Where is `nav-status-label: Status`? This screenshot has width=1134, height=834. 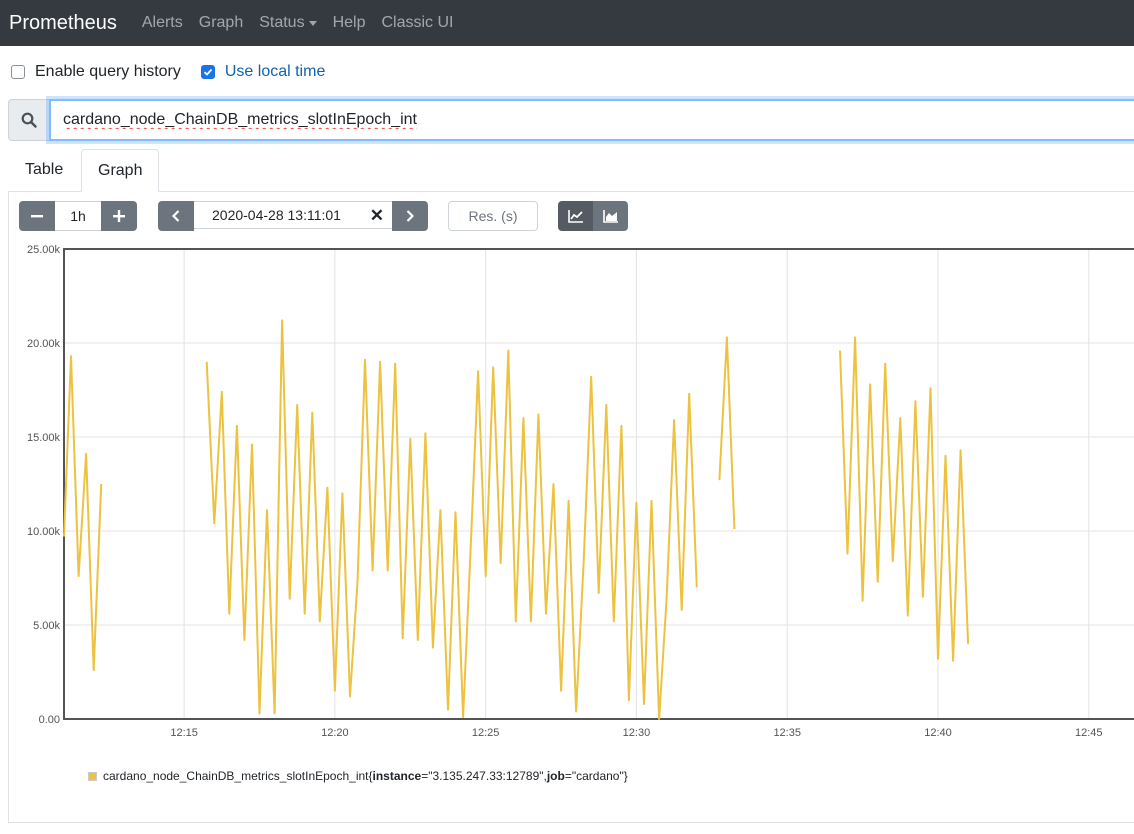
nav-status-label: Status is located at coordinates (282, 22).